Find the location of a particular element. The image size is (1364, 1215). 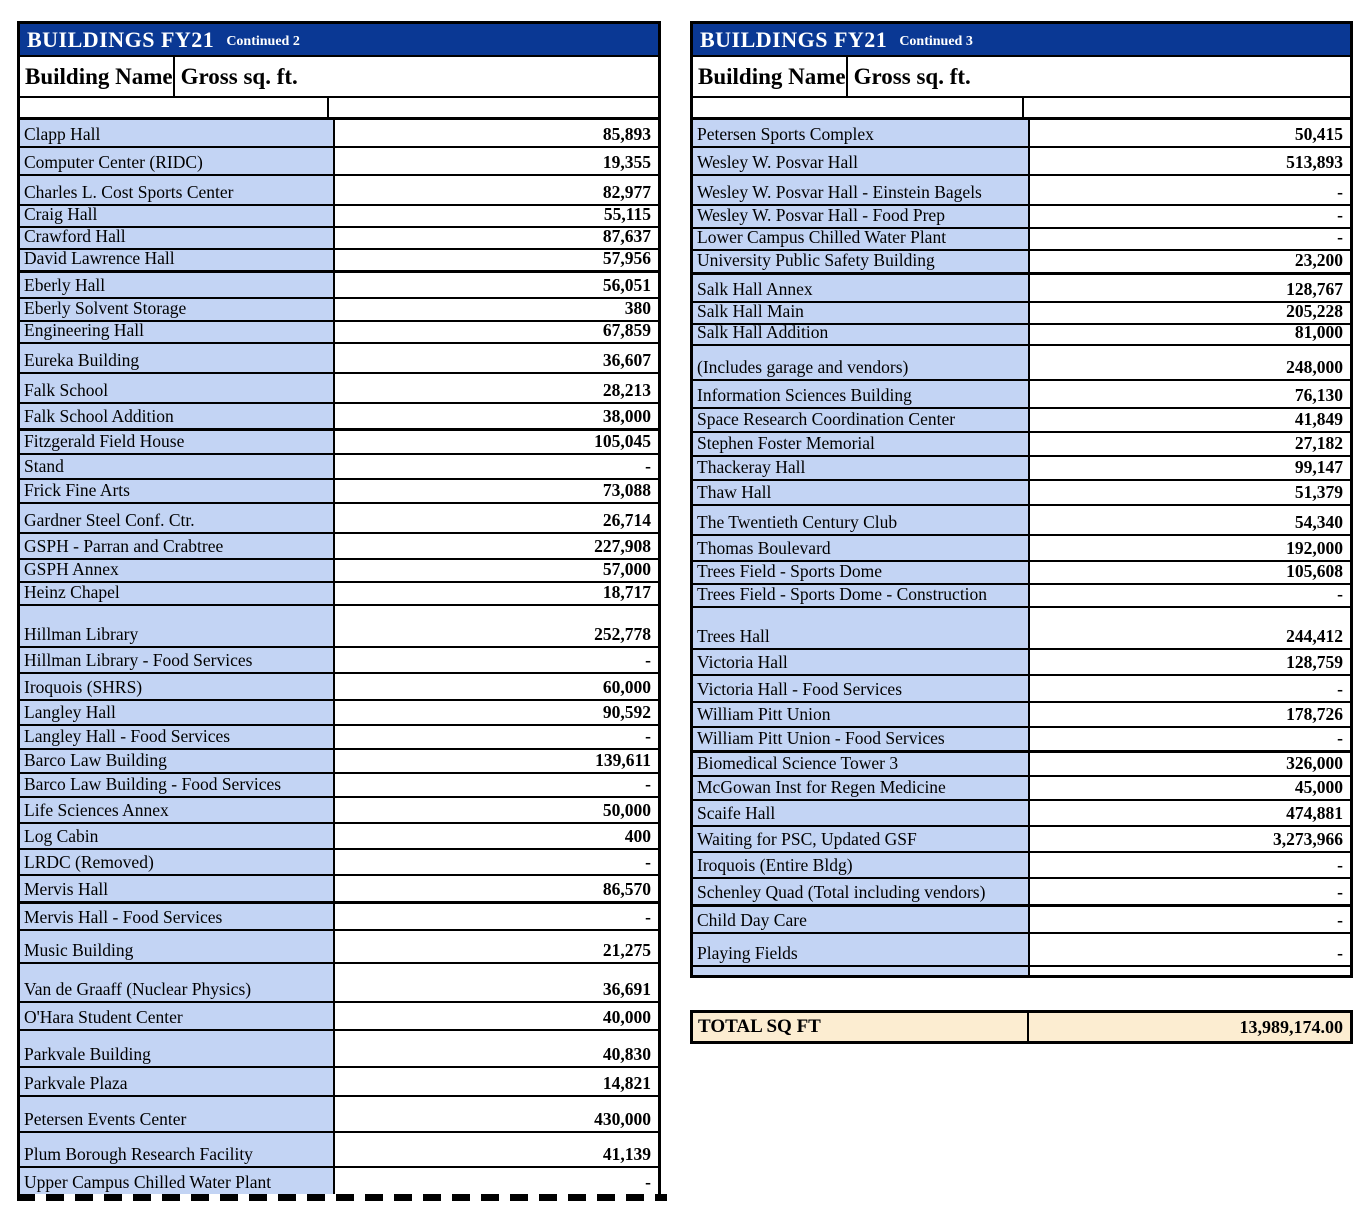

table-row: Petersen Sports Complex 50,415 is located at coordinates (1021, 131).